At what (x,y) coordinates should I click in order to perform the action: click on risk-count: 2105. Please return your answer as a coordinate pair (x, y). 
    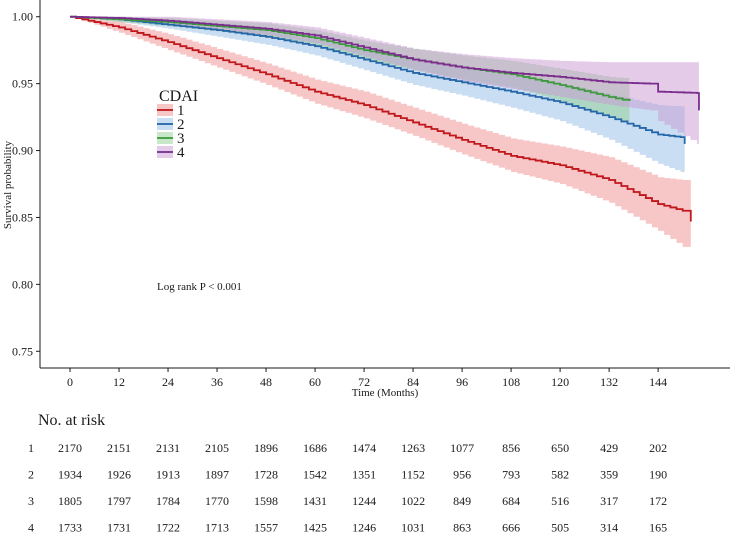
    Looking at the image, I should click on (217, 448).